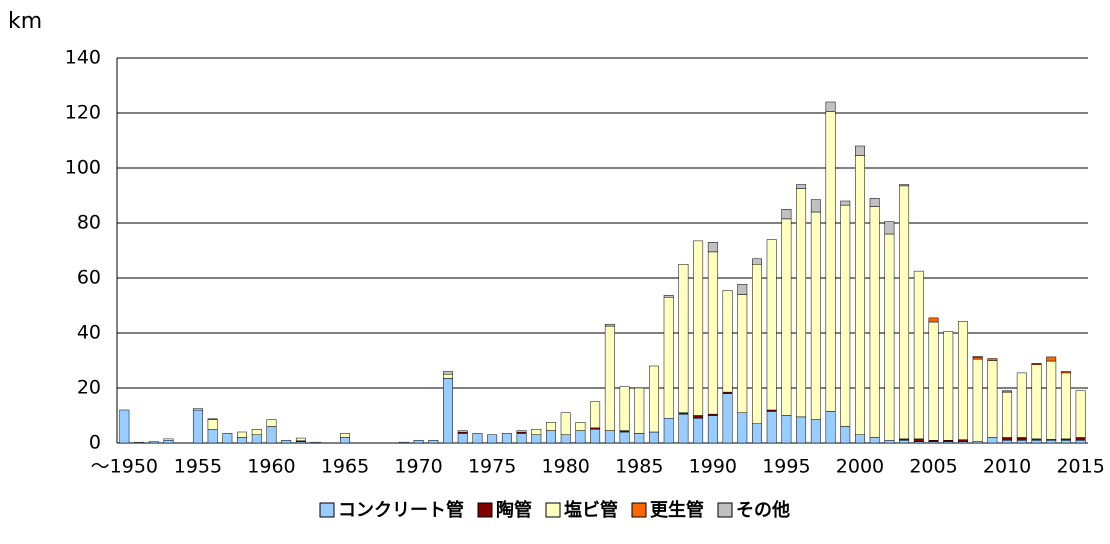 The image size is (1110, 544). Describe the element at coordinates (566, 467) in the screenshot. I see `x-tick-label: 1980` at that location.